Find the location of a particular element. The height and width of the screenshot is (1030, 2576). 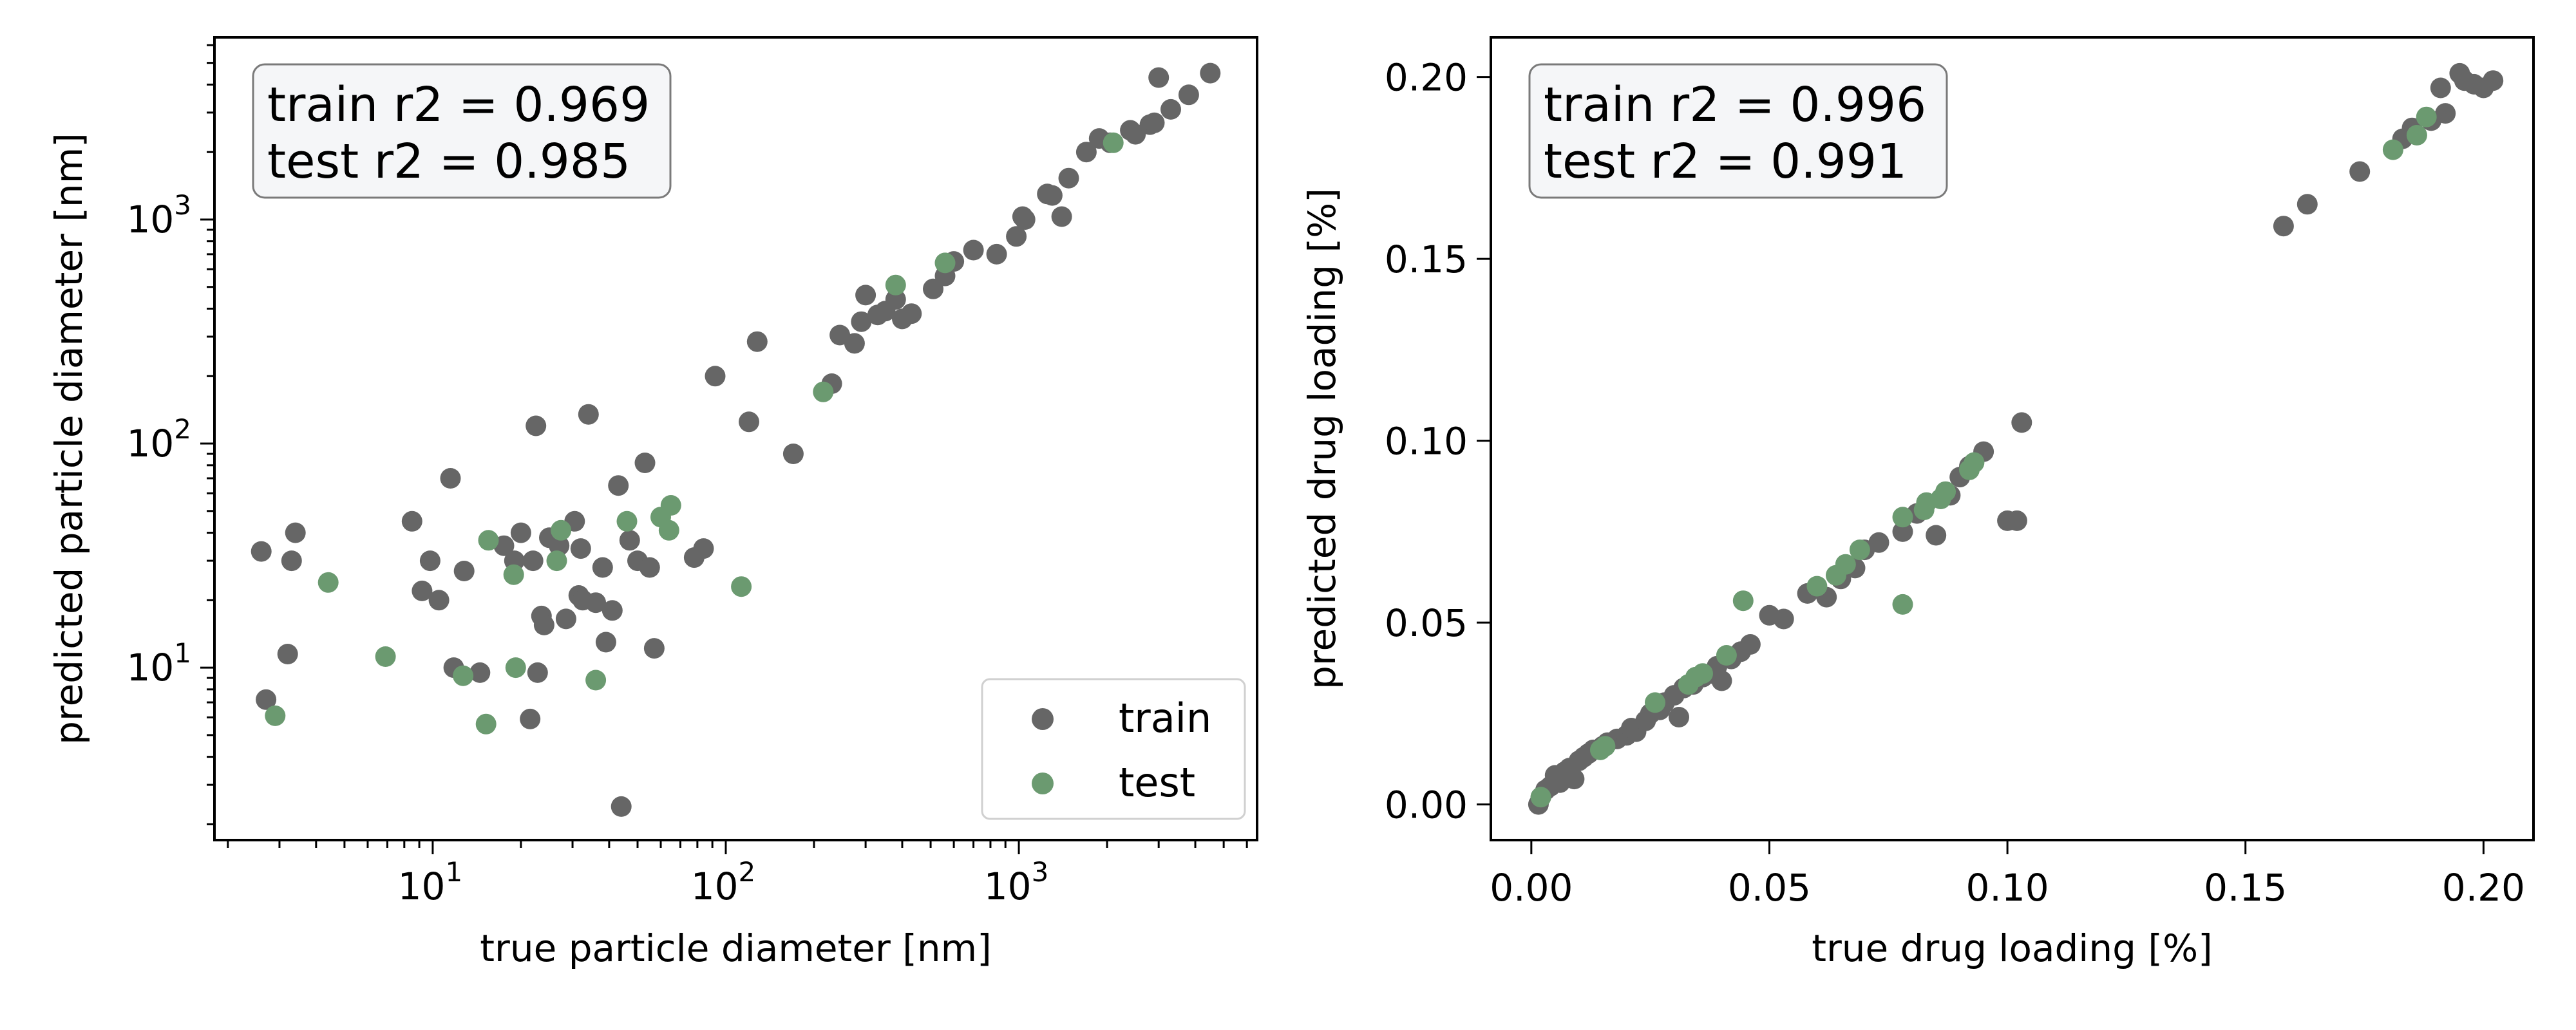

x-tick-label: 0.20 is located at coordinates (2483, 888).